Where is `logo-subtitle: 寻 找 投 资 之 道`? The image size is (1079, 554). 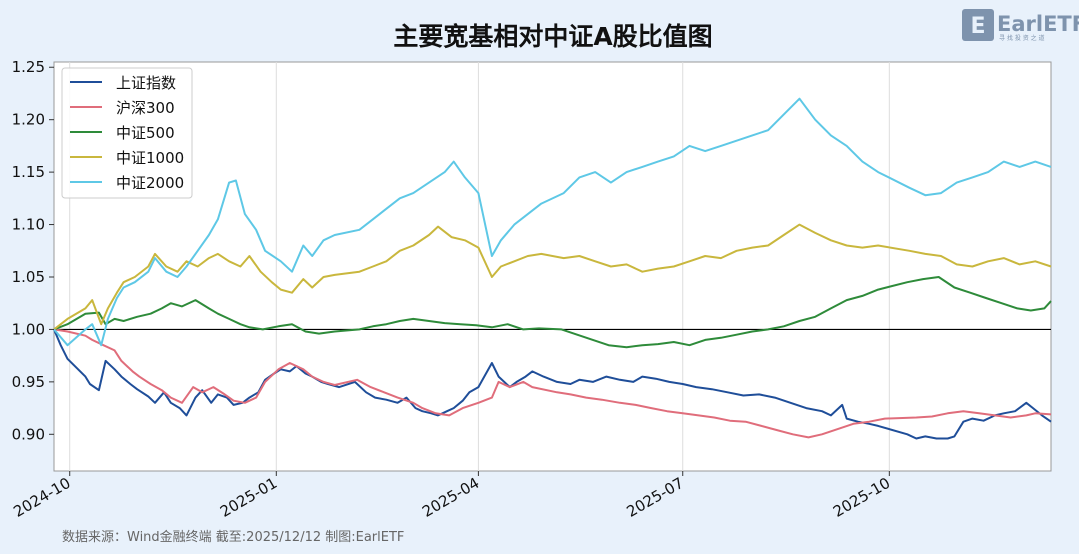
logo-subtitle: 寻 找 投 资 之 道 is located at coordinates (1022, 38).